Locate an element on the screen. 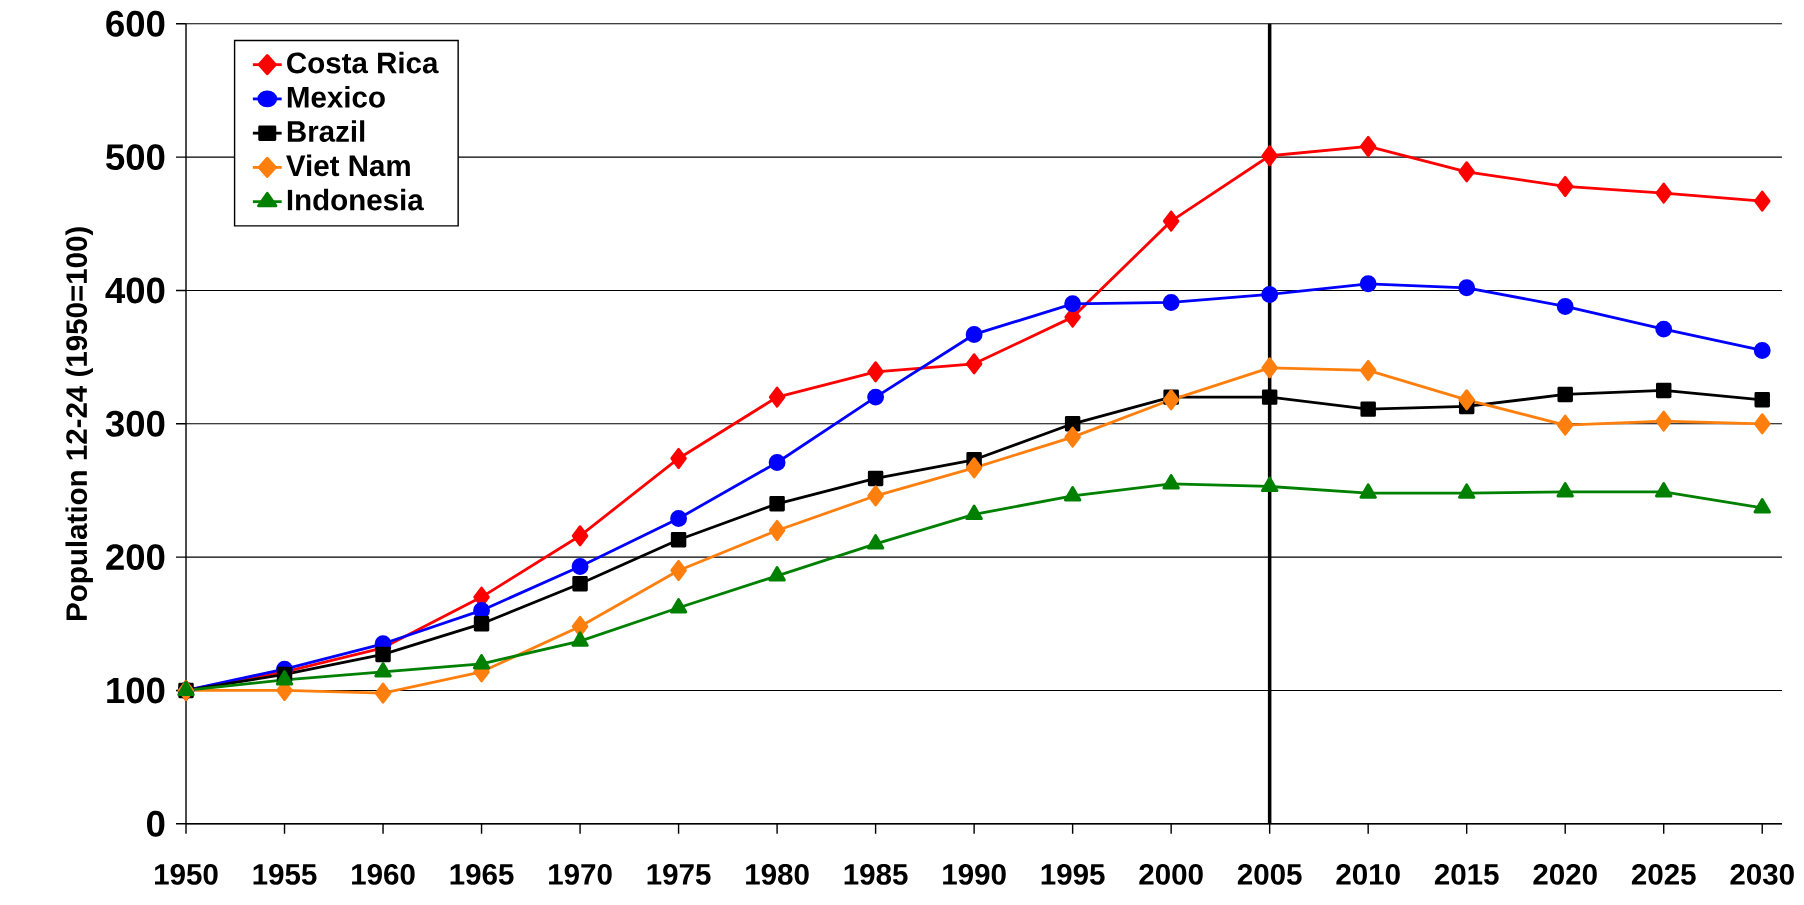  x-tick-label: 2025 is located at coordinates (1663, 874).